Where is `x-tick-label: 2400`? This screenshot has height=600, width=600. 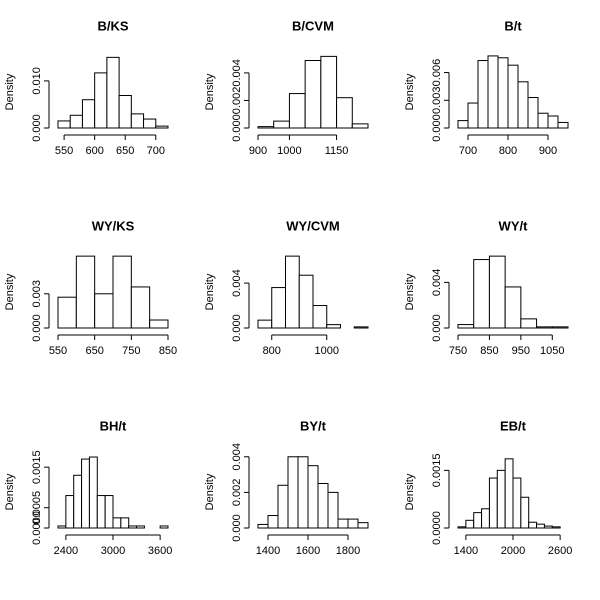
x-tick-label: 2400 is located at coordinates (66, 551).